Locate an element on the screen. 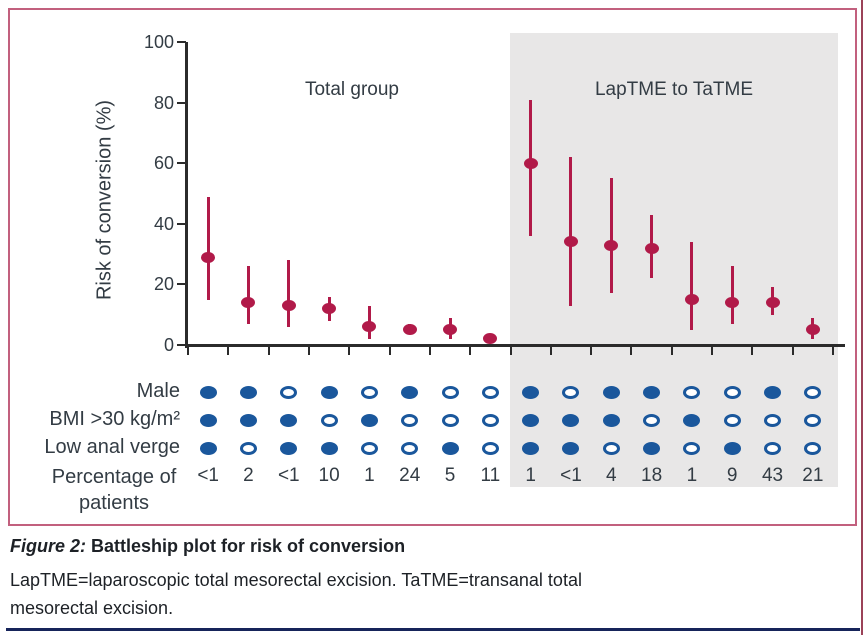 This screenshot has height=635, width=866. caption-title-text: Battleship plot for risk of conversion is located at coordinates (248, 546).